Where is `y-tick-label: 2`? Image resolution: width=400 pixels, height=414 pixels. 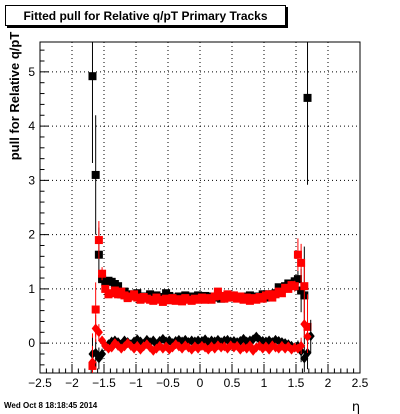
y-tick-label: 2 is located at coordinates (31, 235).